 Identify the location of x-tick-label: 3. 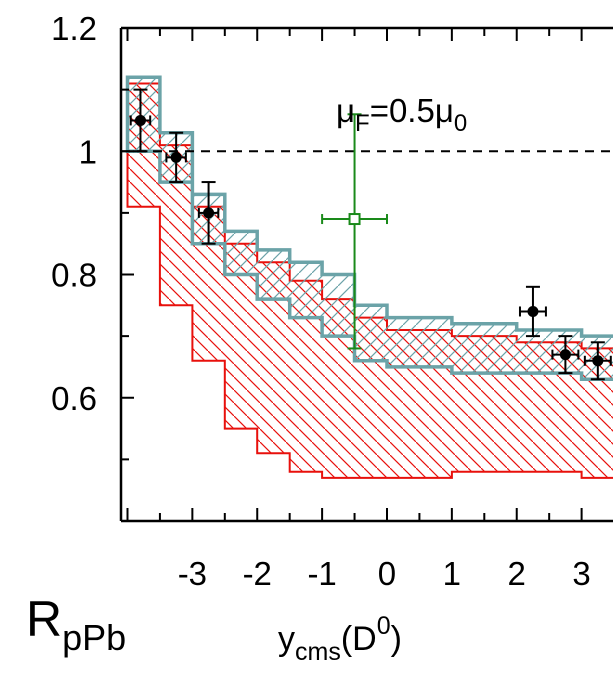
(581, 573).